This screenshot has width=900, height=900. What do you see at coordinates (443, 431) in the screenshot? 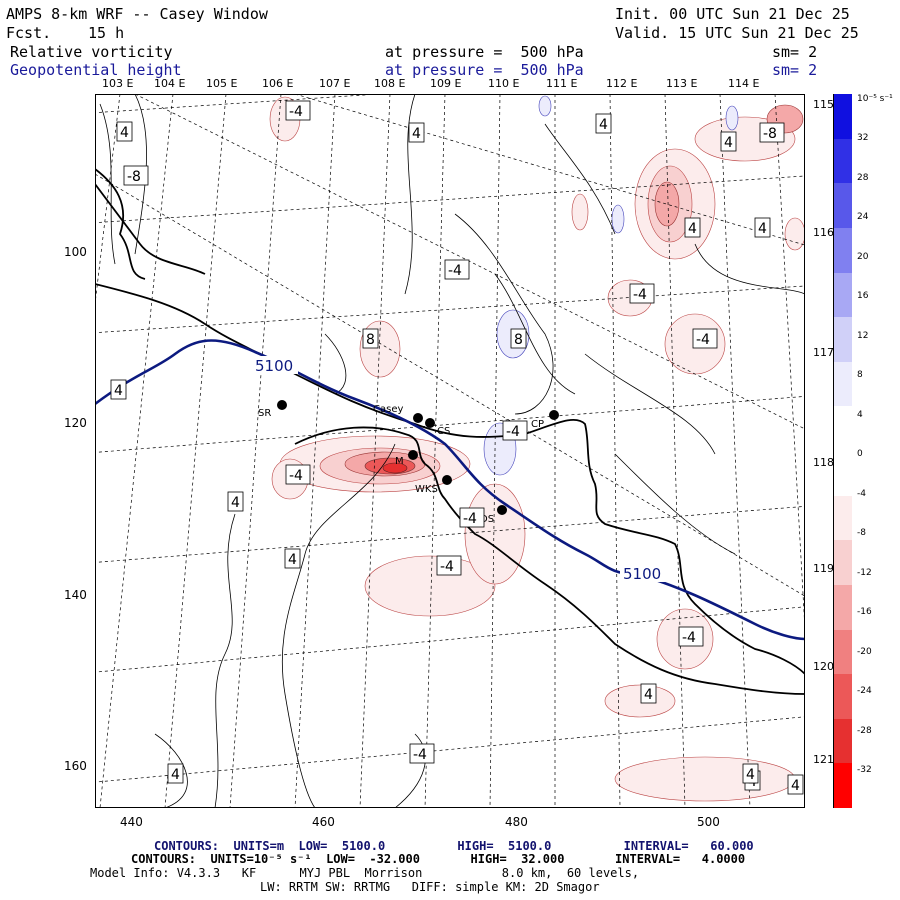
I see `station-CS-label: CS` at bounding box center [443, 431].